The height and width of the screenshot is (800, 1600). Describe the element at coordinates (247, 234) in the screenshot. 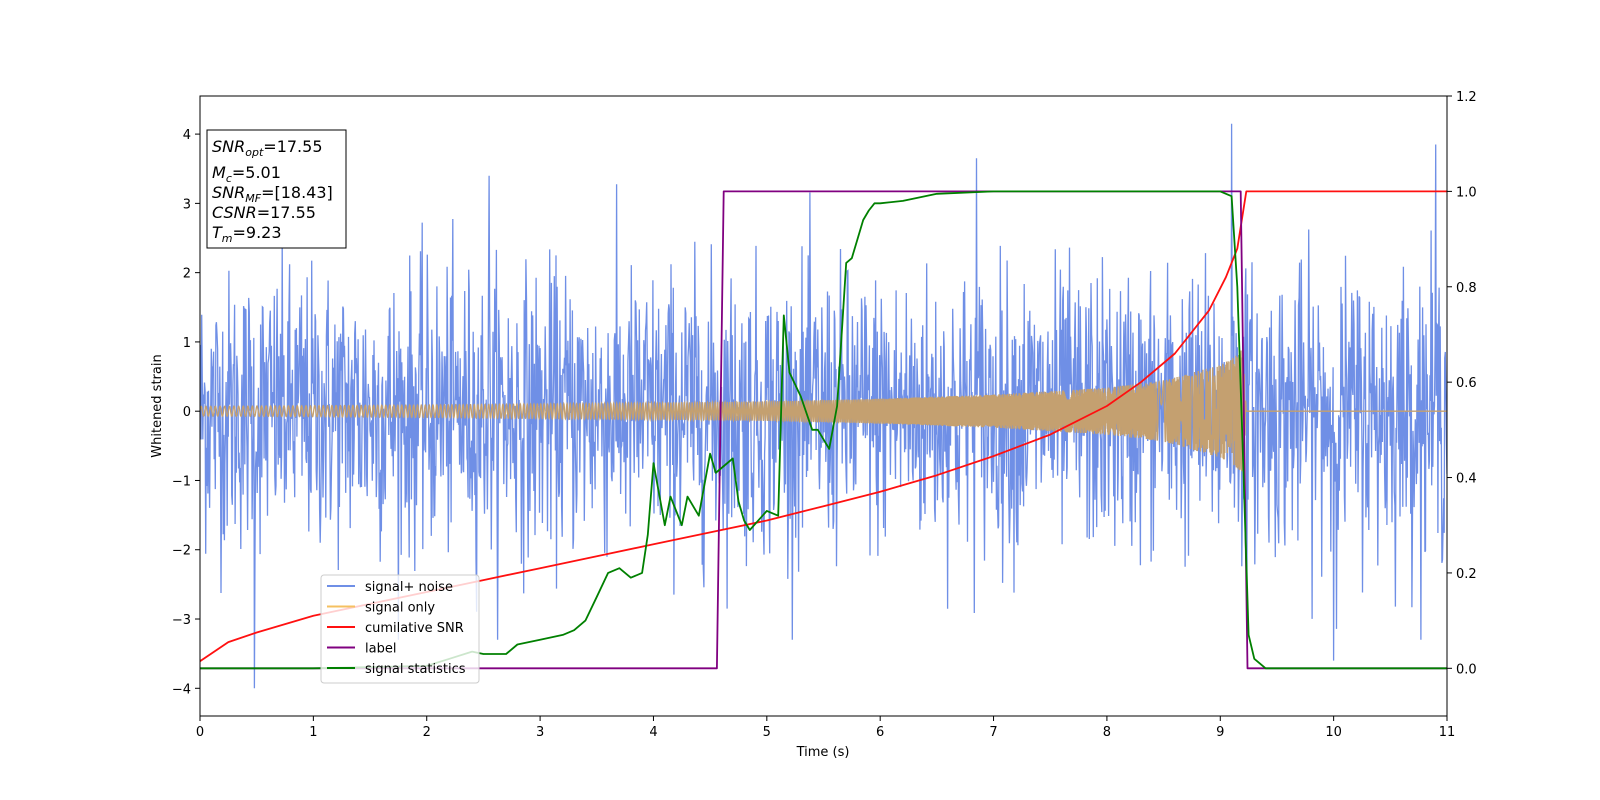

I see `info-tm: Tm=9.23` at that location.